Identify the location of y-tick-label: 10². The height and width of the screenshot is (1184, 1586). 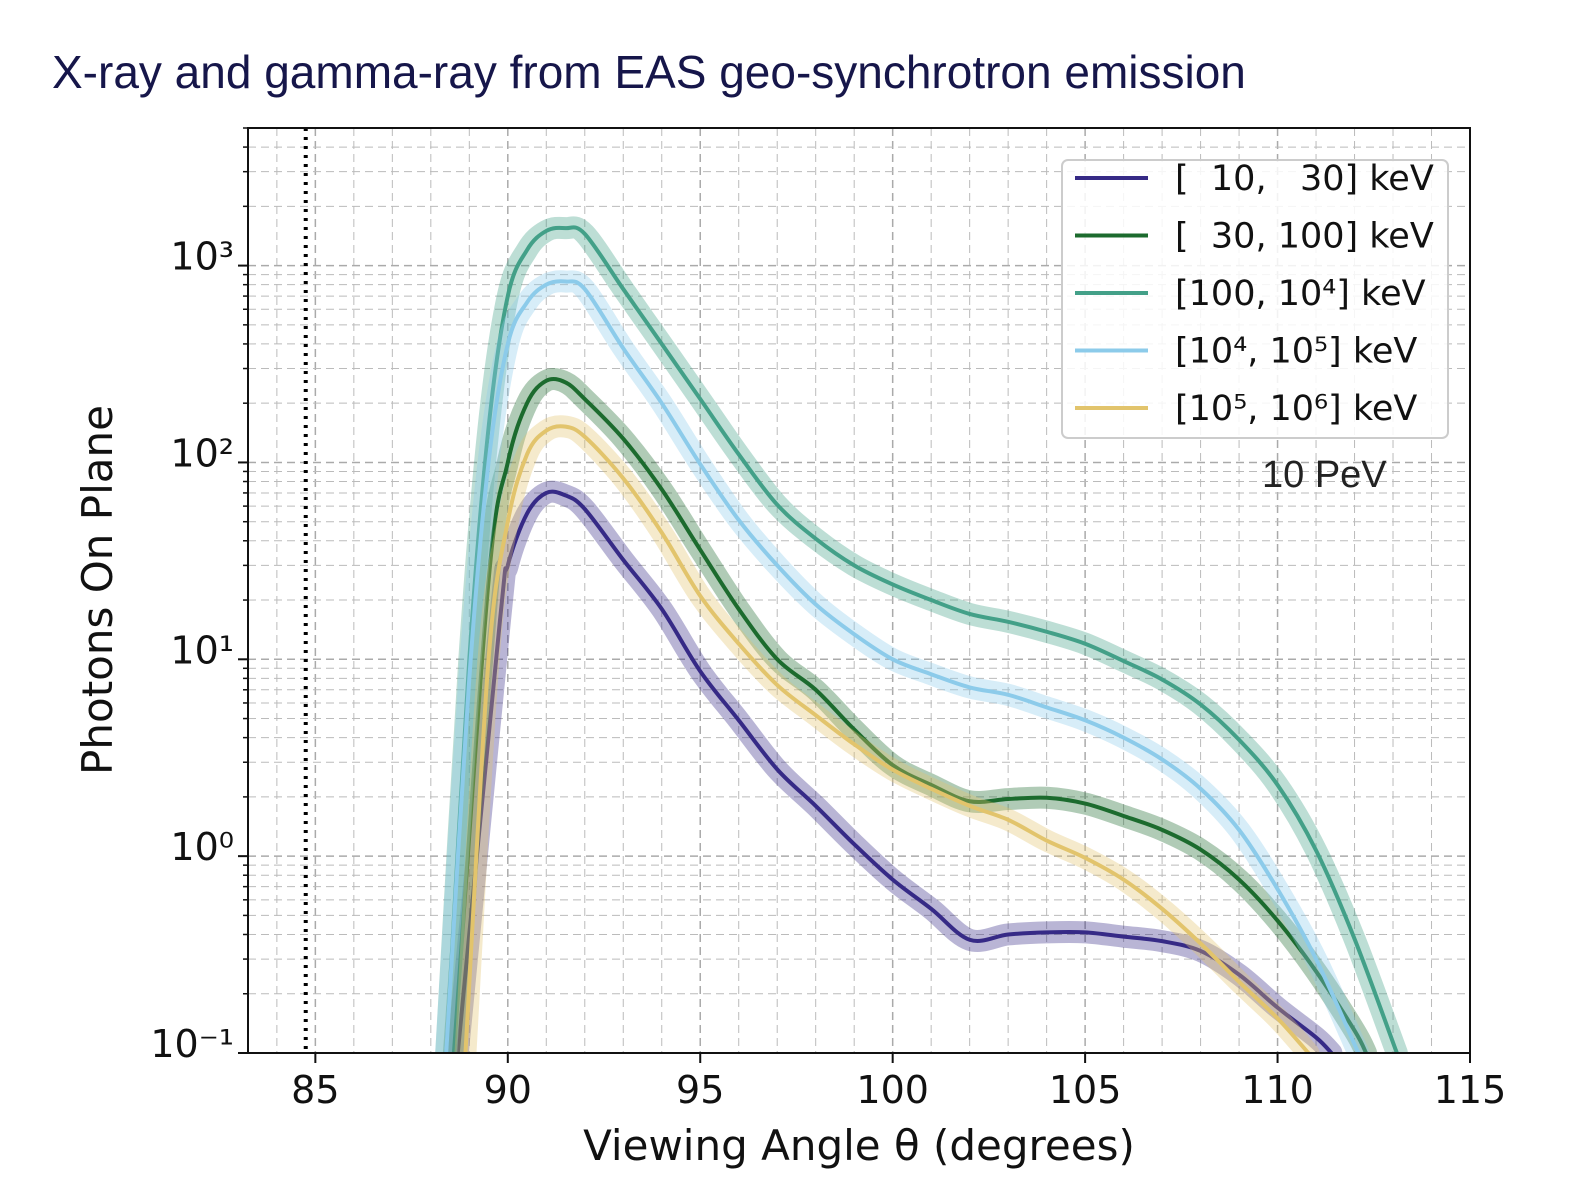
(202, 453).